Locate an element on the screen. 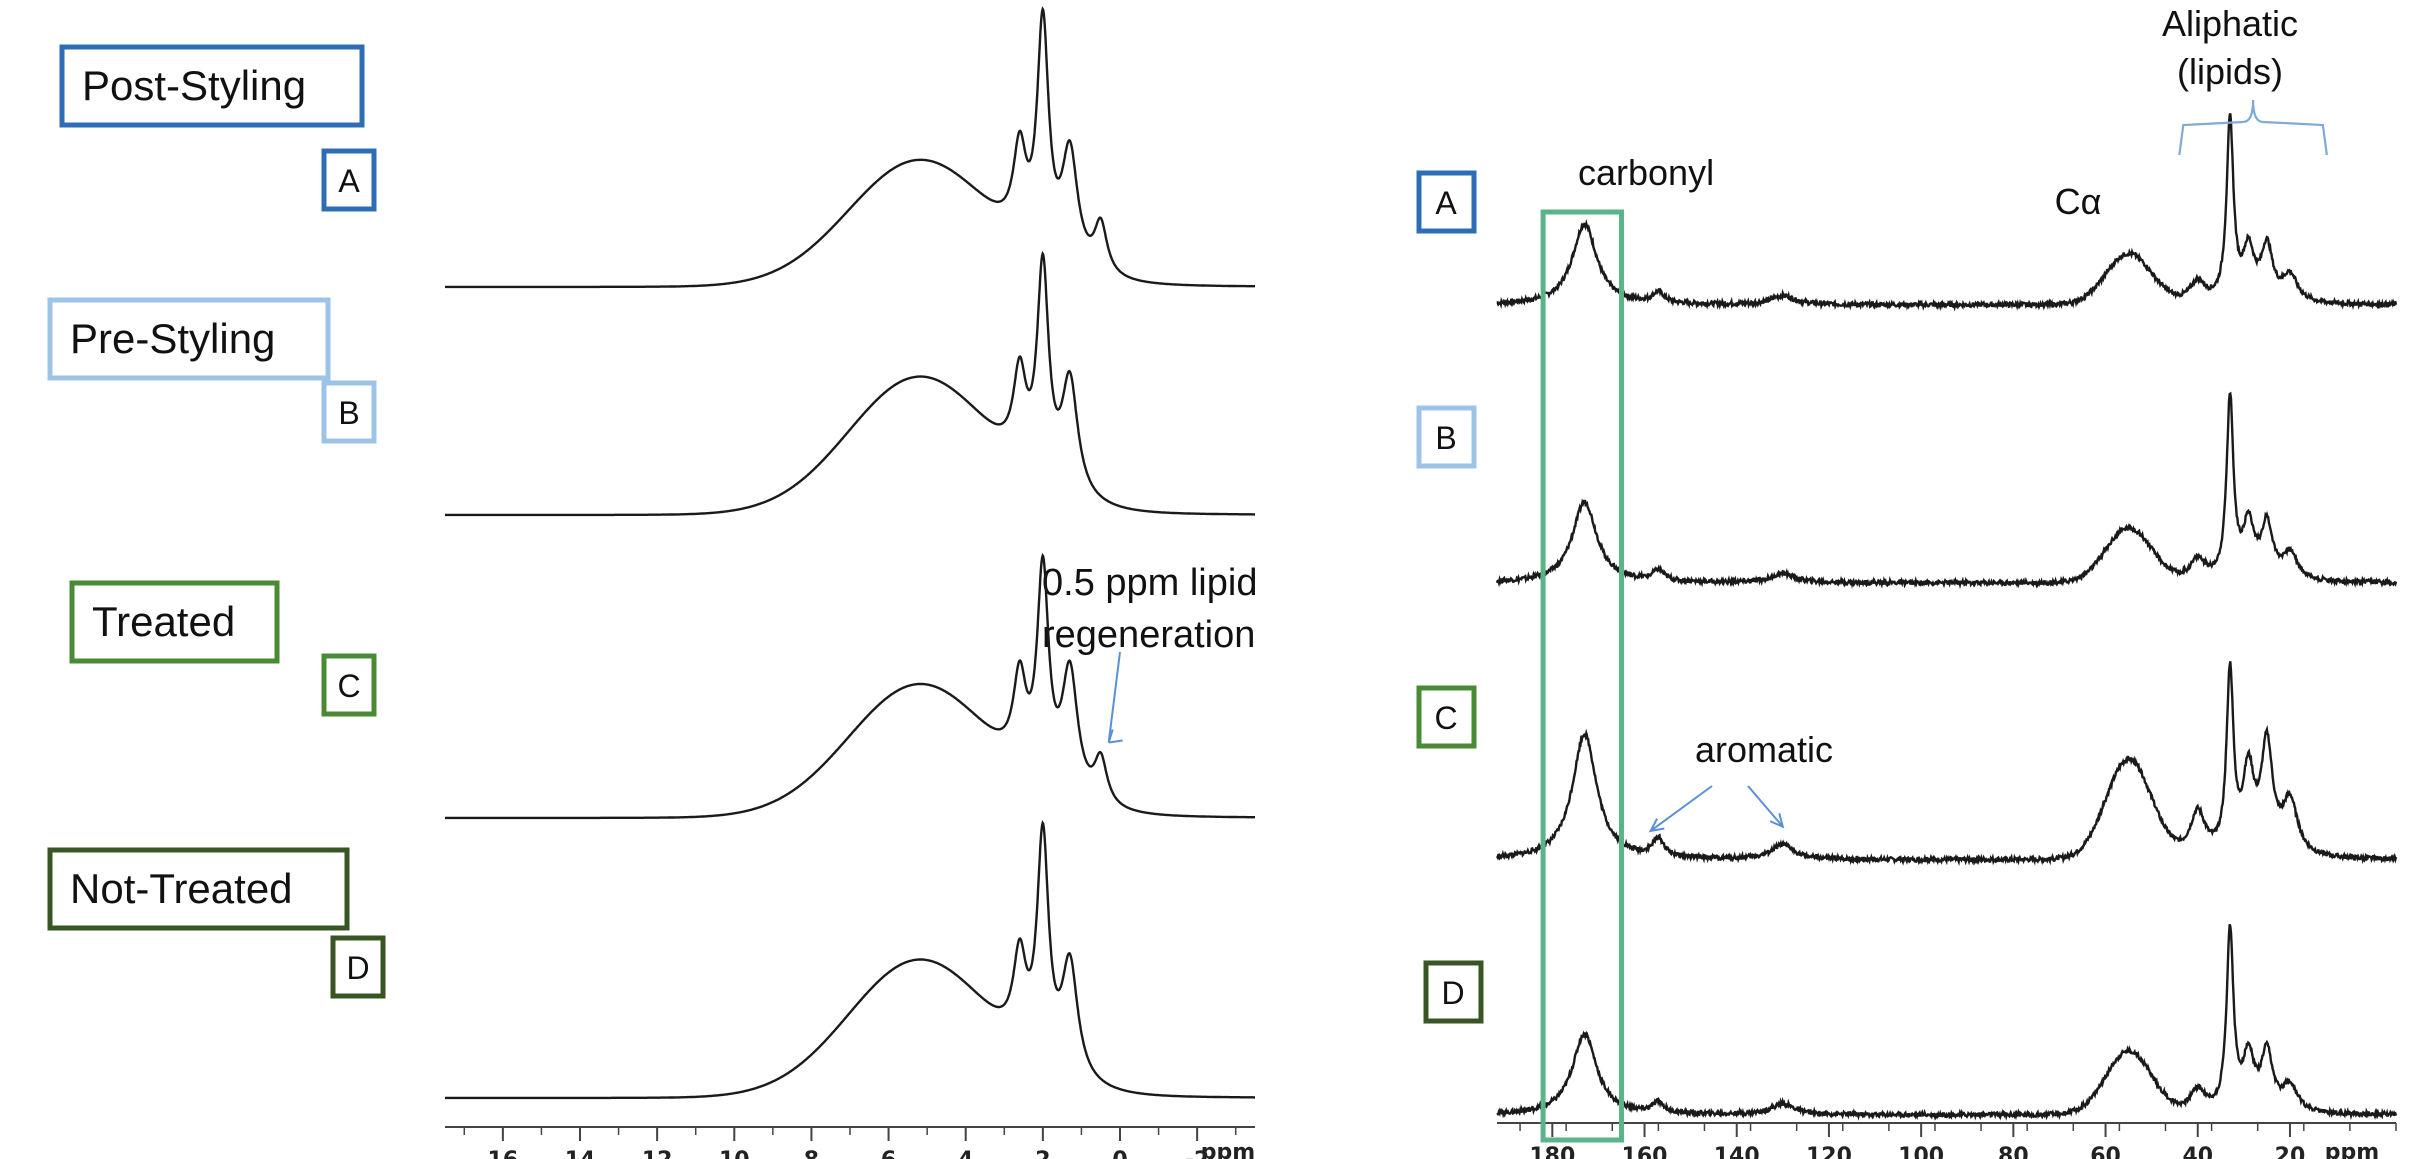 The image size is (2431, 1159). spectrum-trace-13c-b is located at coordinates (1946, 490).